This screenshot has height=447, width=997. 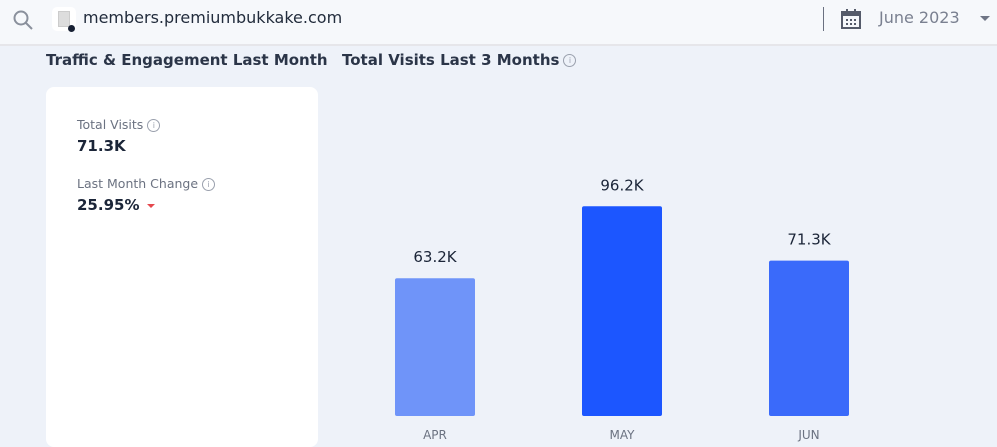 What do you see at coordinates (110, 124) in the screenshot?
I see `total-visits-label: Total Visits` at bounding box center [110, 124].